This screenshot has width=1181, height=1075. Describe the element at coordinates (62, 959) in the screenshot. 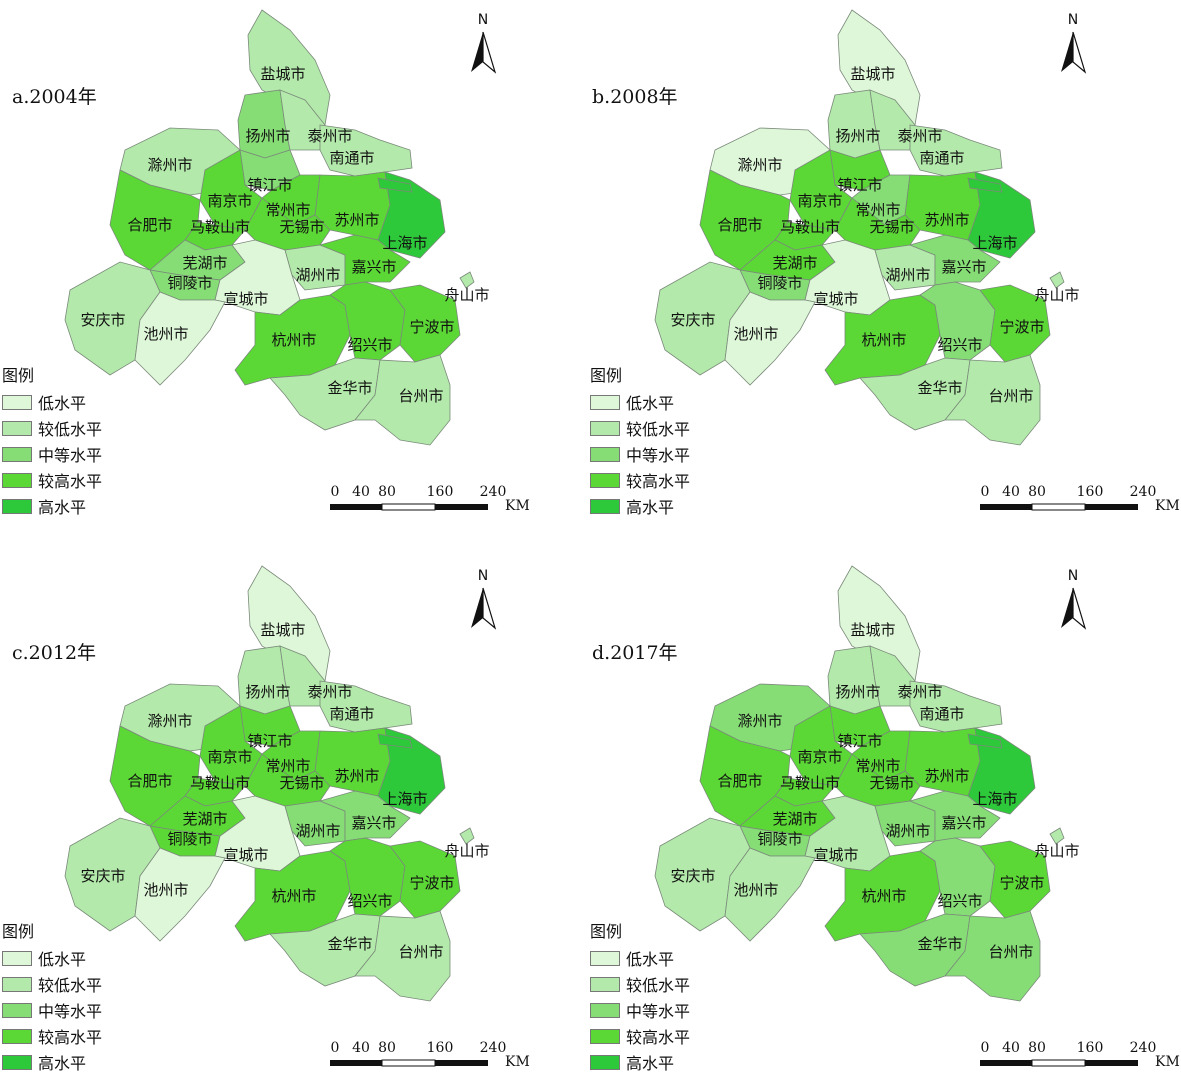

I see `legend-label: 低水平` at that location.